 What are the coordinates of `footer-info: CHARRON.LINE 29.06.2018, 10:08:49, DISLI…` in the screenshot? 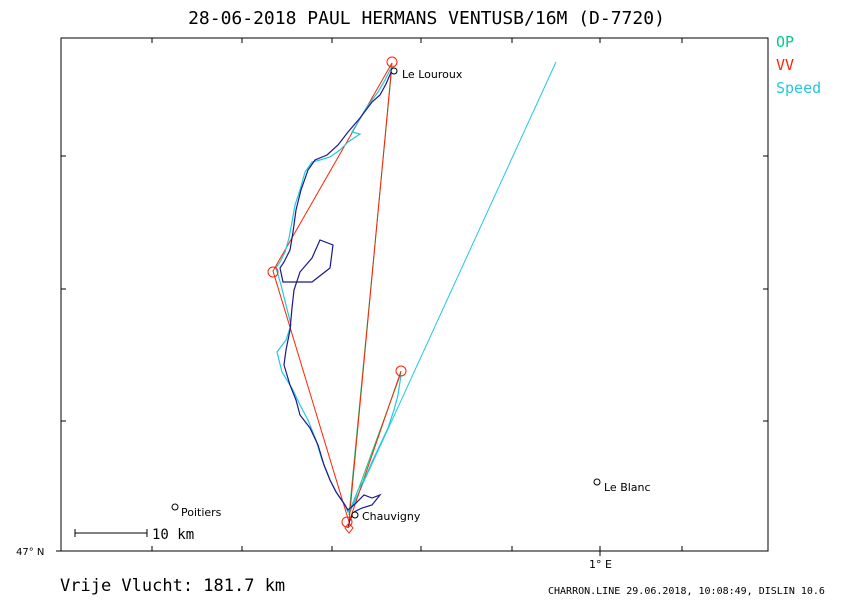 It's located at (686, 591).